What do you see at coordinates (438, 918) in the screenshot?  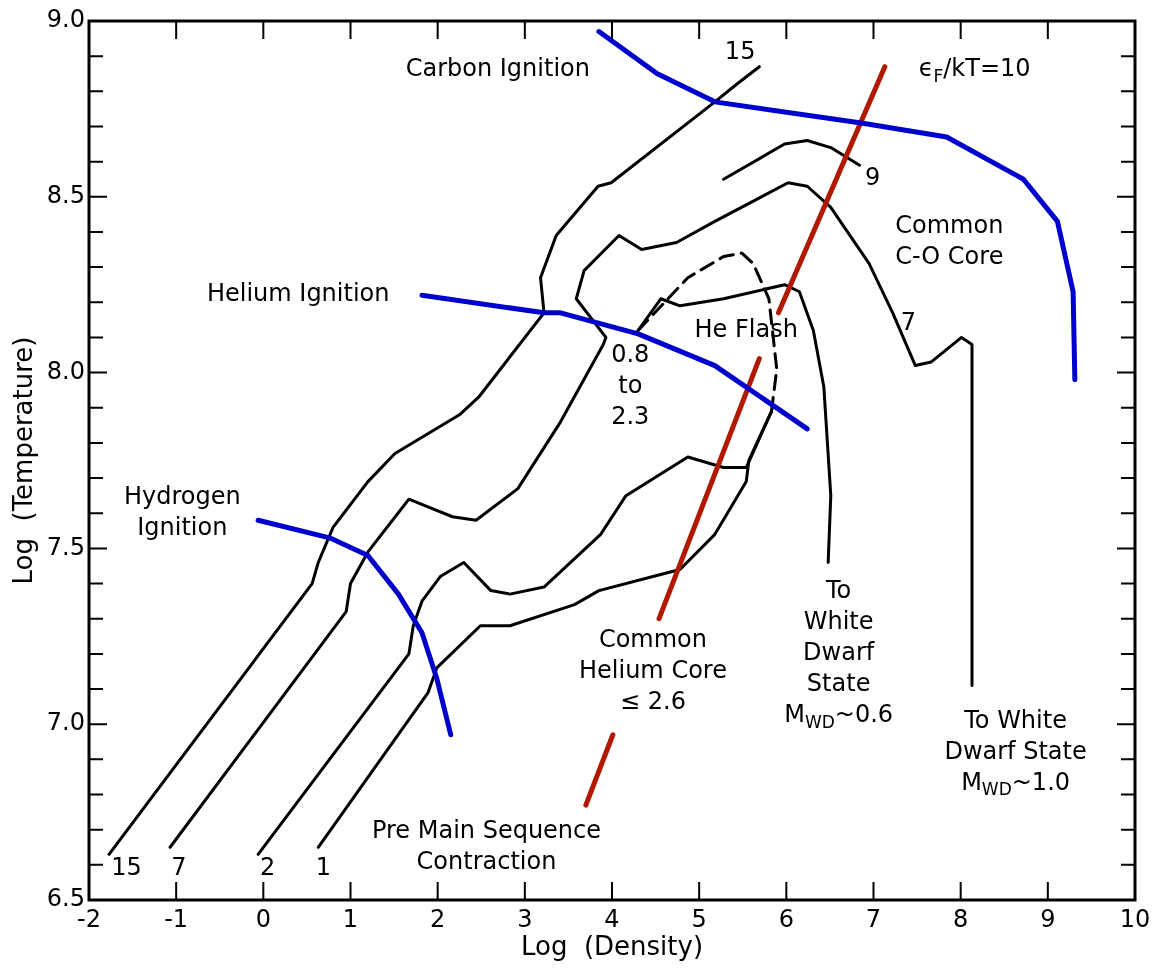 I see `x-tick-label: 2` at bounding box center [438, 918].